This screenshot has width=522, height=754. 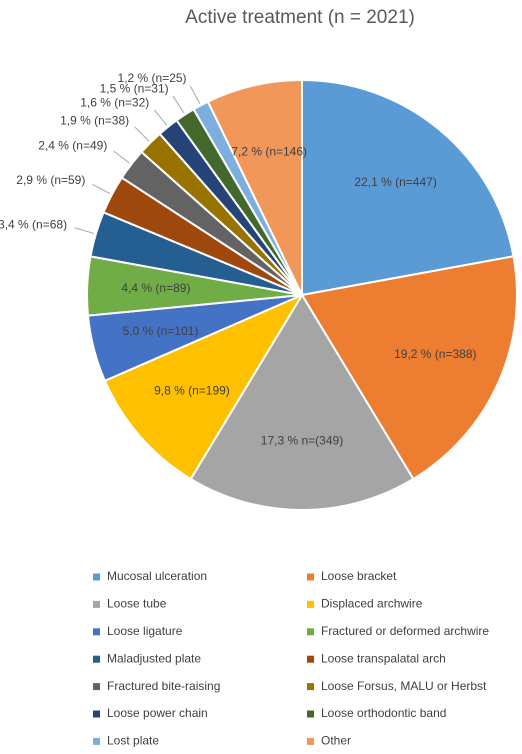 What do you see at coordinates (33, 225) in the screenshot?
I see `data-label: 3,4 % (n=68)` at bounding box center [33, 225].